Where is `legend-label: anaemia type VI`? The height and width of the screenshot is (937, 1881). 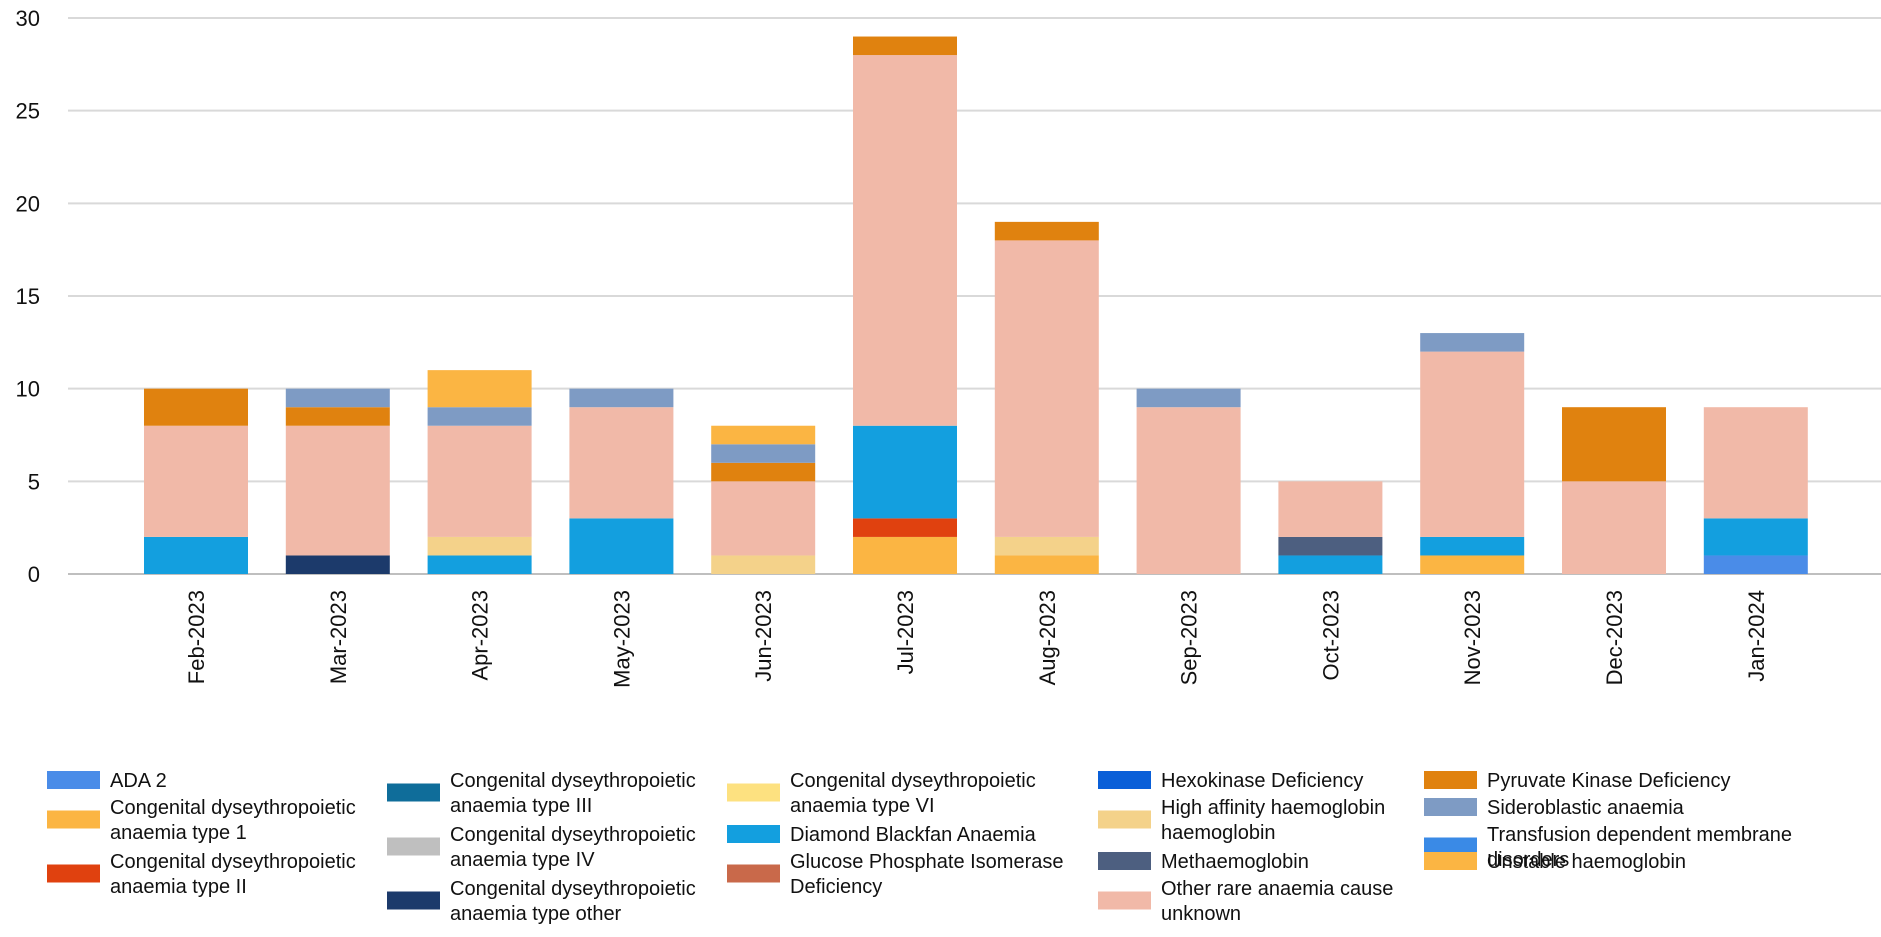 legend-label: anaemia type VI is located at coordinates (862, 806).